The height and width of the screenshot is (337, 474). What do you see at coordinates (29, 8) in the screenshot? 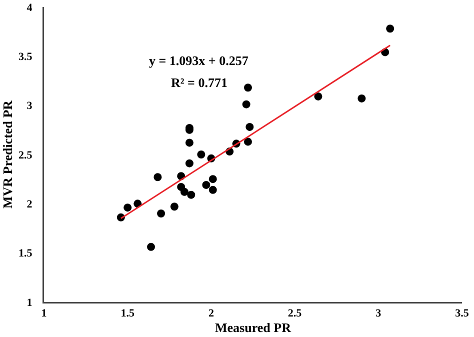
I see `y-tick-label: 4` at bounding box center [29, 8].